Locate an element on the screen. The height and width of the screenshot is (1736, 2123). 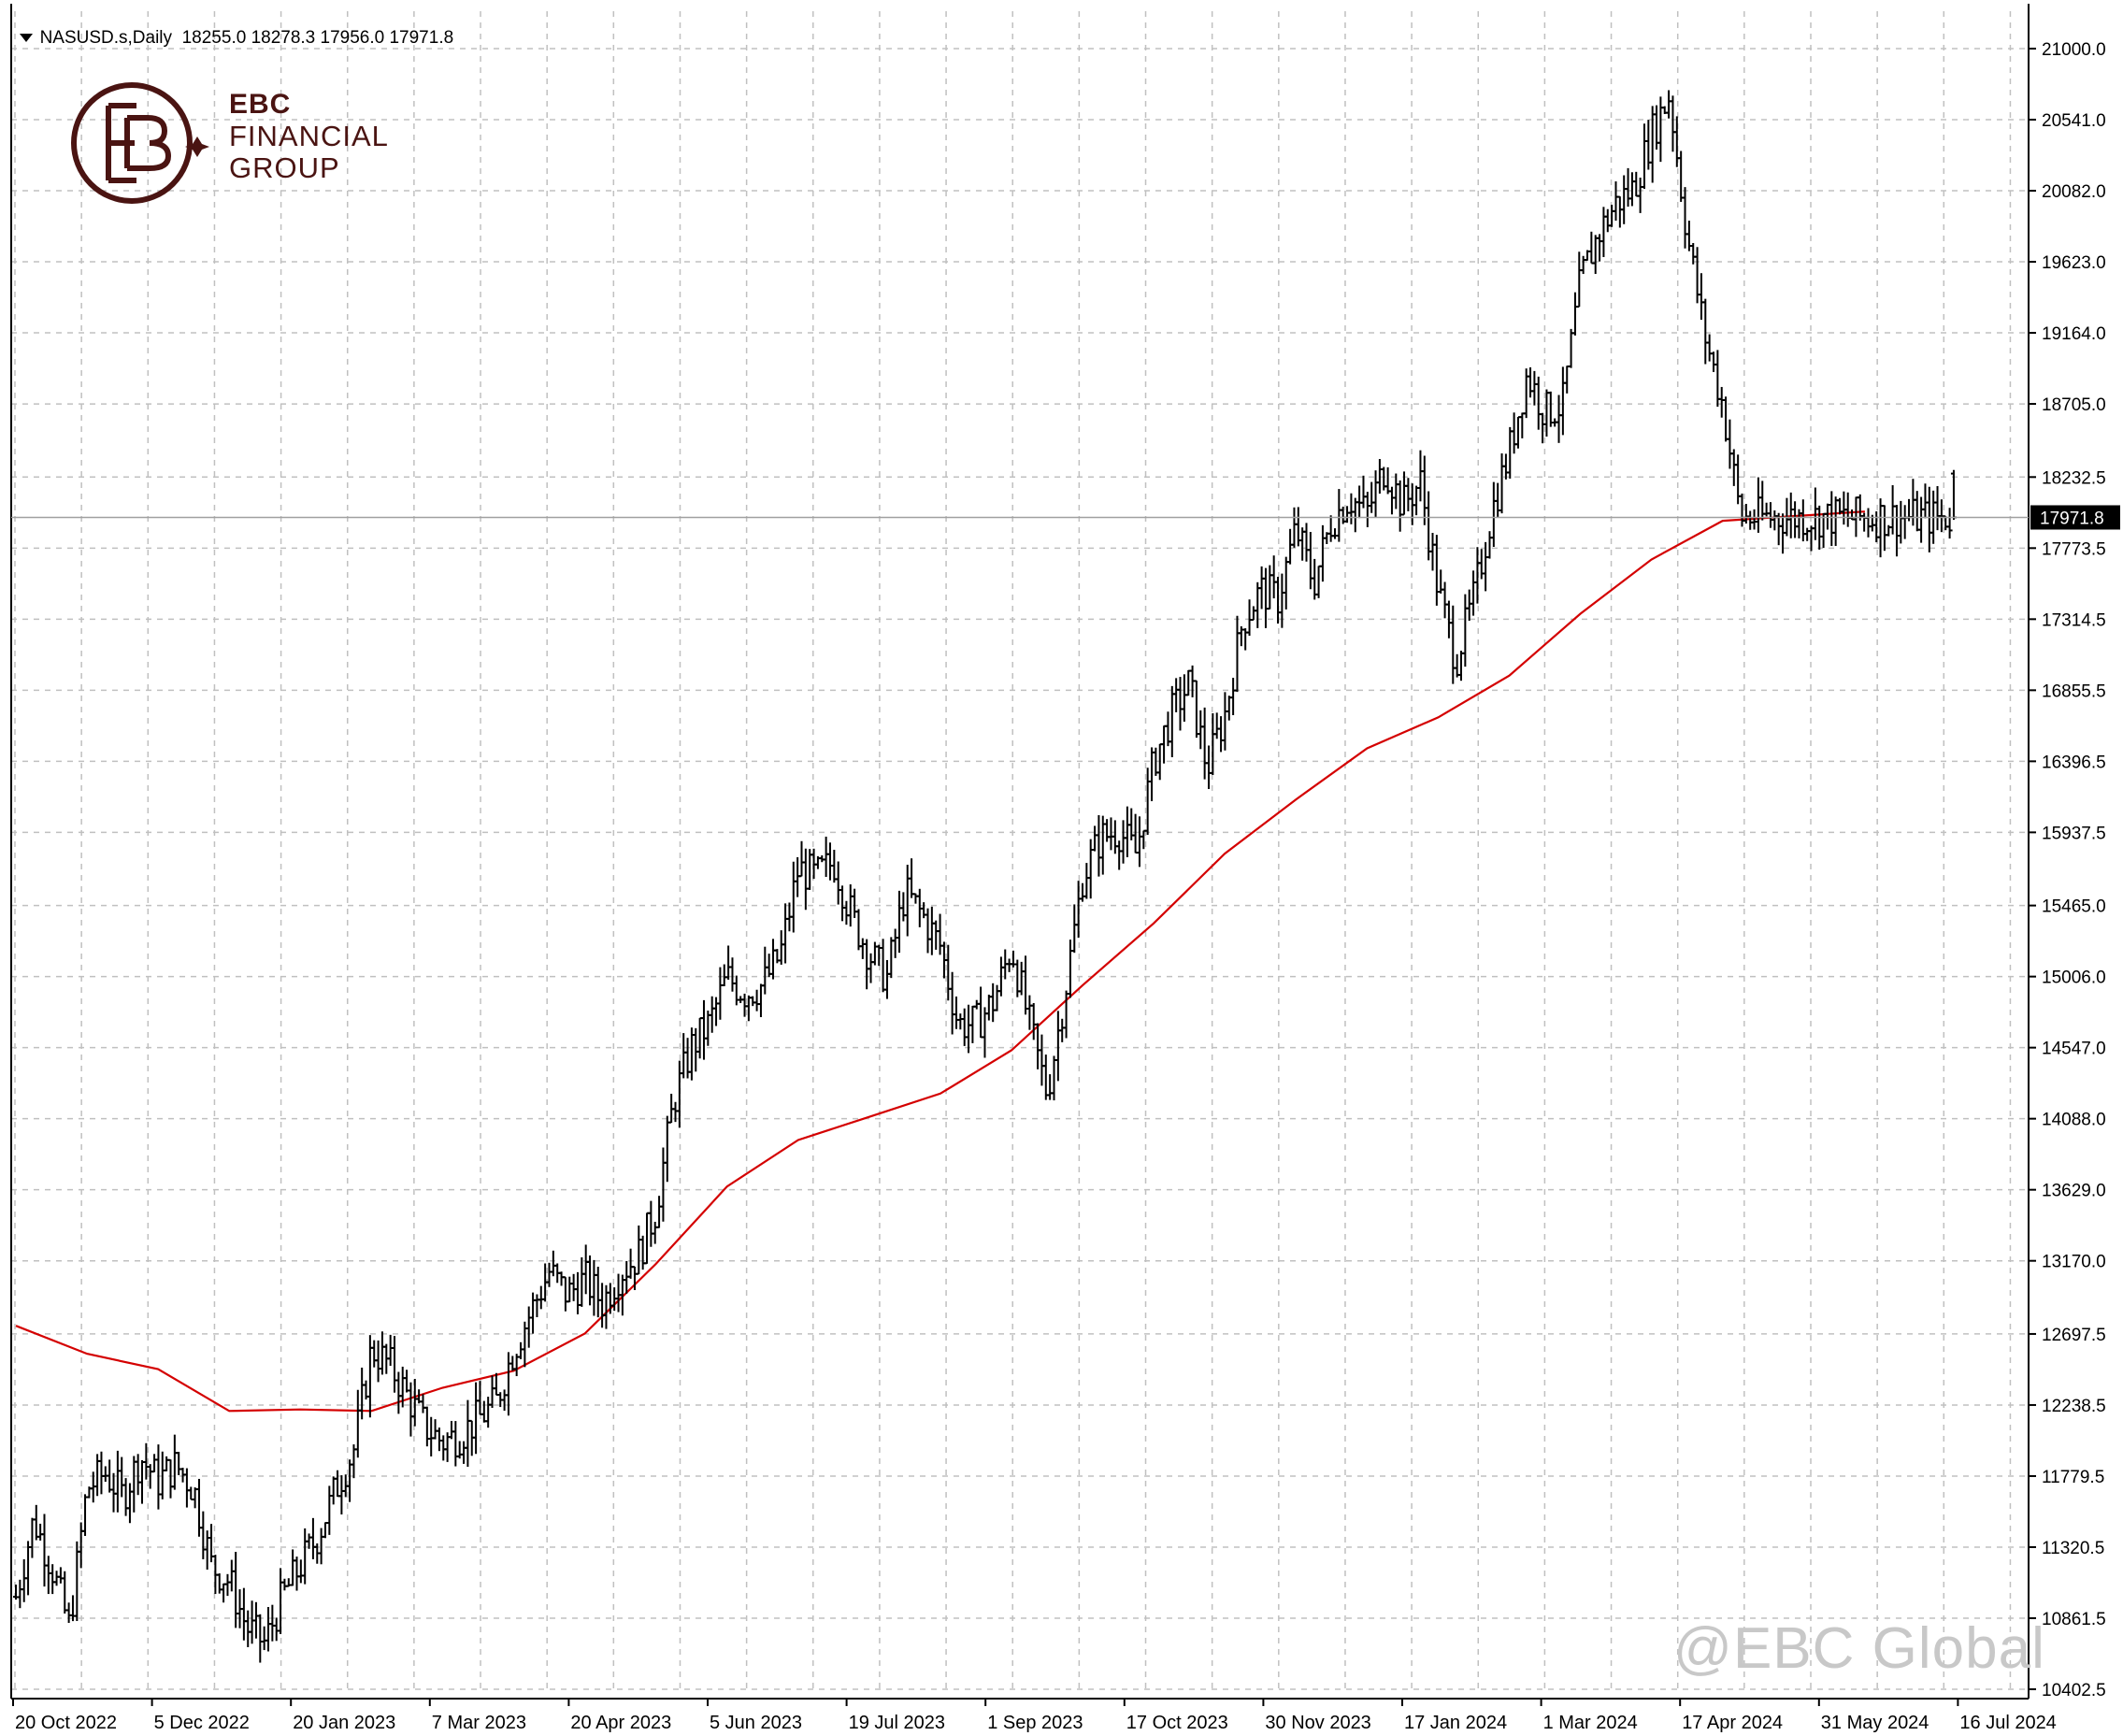
ebc-logo is located at coordinates (140, 143).